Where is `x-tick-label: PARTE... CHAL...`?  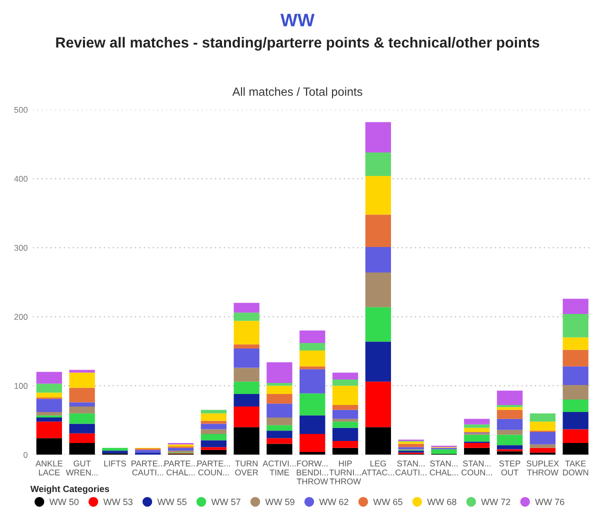
x-tick-label: PARTE... CHAL... is located at coordinates (180, 468).